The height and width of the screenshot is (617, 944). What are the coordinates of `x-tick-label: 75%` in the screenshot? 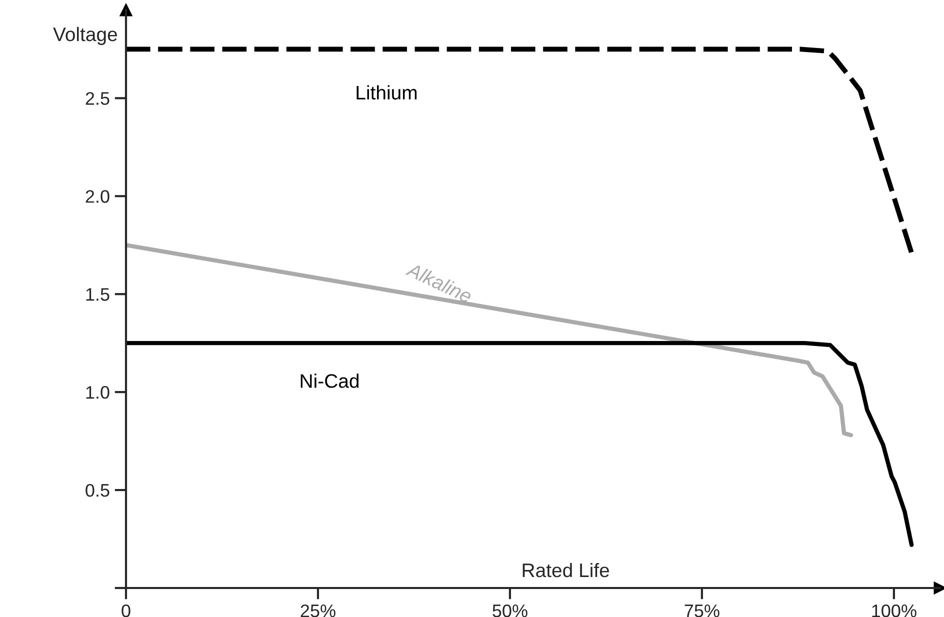 It's located at (702, 610).